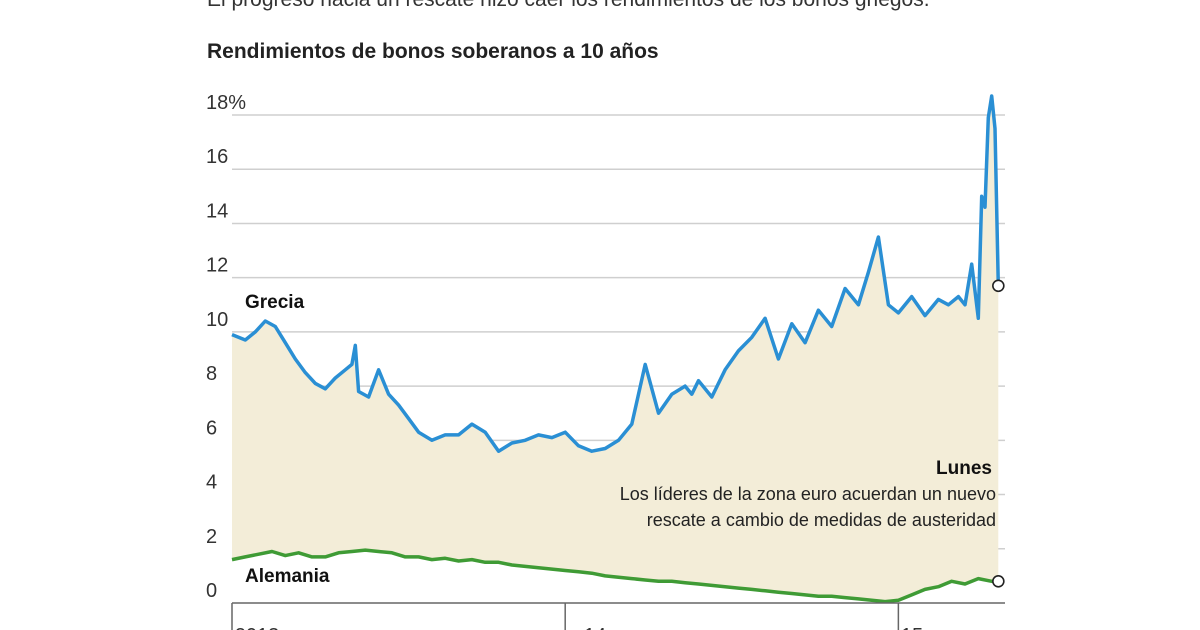 This screenshot has width=1200, height=630. Describe the element at coordinates (217, 211) in the screenshot. I see `y-tick-label: 14` at that location.